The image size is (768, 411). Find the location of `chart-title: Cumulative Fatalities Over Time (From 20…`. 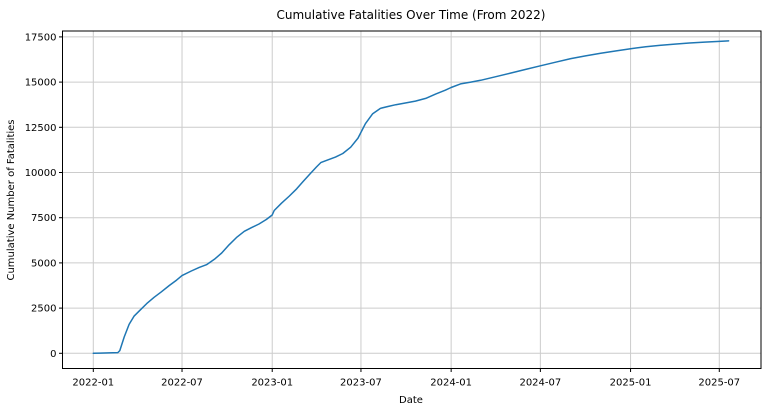

chart-title: Cumulative Fatalities Over Time (From 20… is located at coordinates (411, 15).